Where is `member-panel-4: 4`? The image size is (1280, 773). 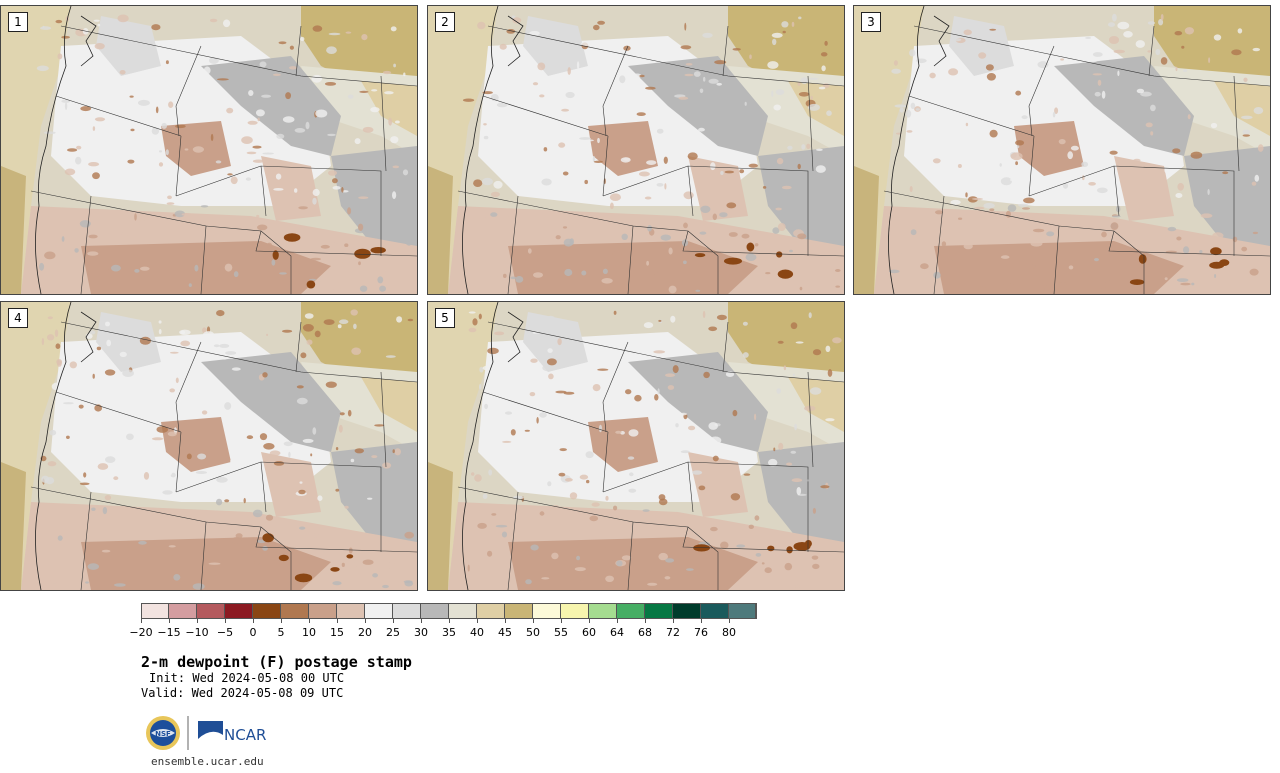
member-panel-4: 4 is located at coordinates (209, 446).